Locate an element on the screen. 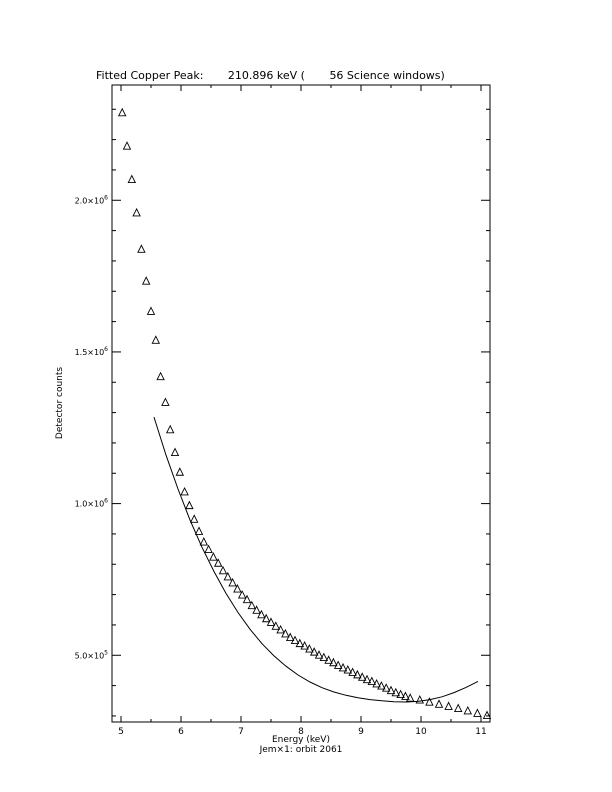 The height and width of the screenshot is (792, 612). x-tick-labels: 5 6 7 8 9 10 11 is located at coordinates (302, 732).